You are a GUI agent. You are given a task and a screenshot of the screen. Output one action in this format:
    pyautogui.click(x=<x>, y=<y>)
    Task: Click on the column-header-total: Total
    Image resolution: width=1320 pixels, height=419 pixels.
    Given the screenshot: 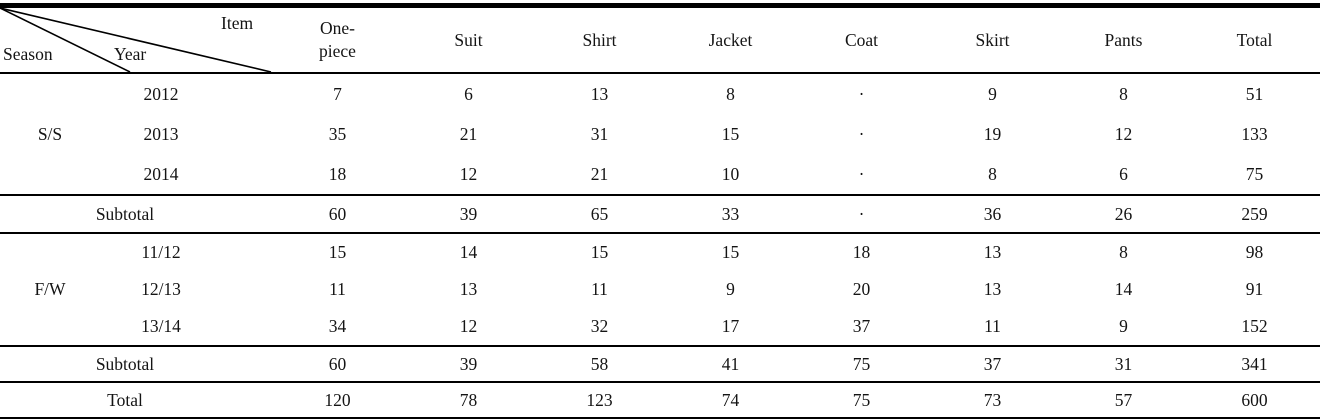 What is the action you would take?
    pyautogui.click(x=1254, y=39)
    